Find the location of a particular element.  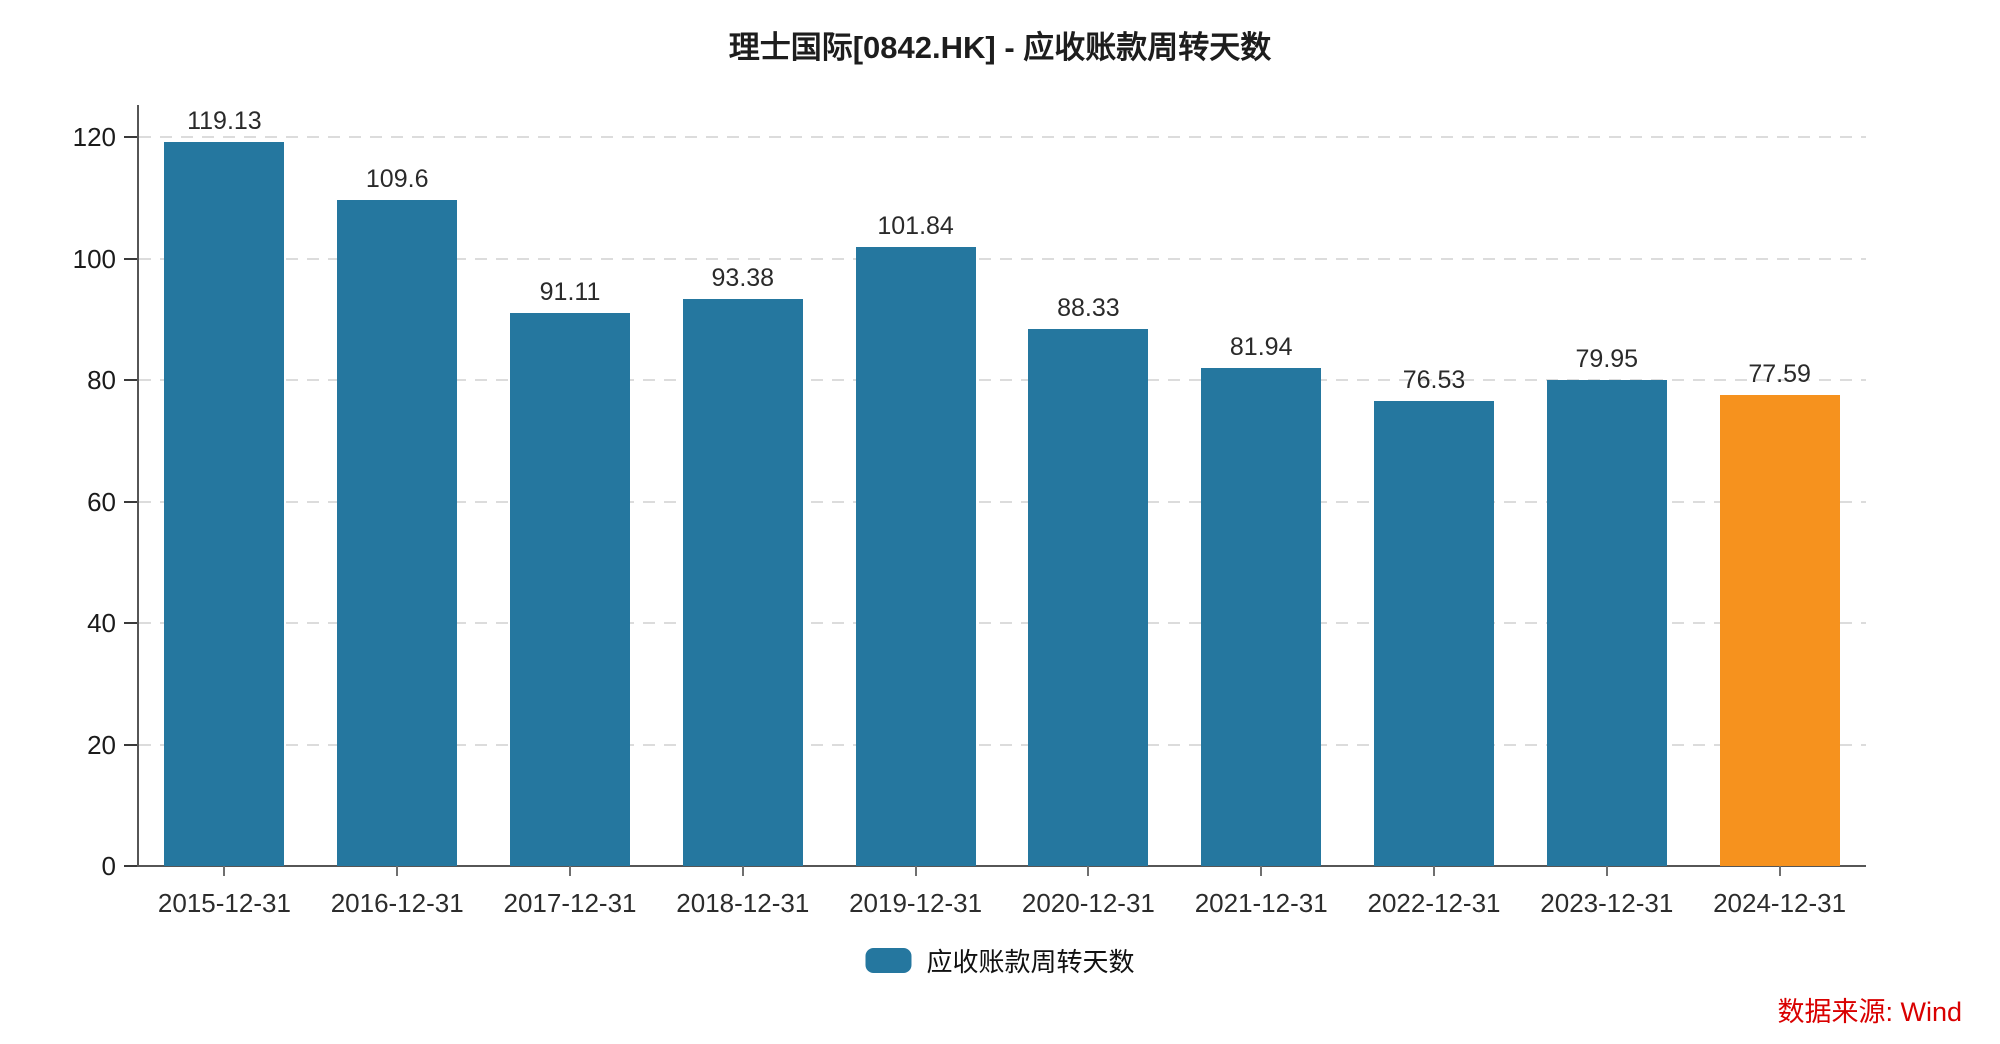

legend: 应收账款周转天数 is located at coordinates (1000, 960).